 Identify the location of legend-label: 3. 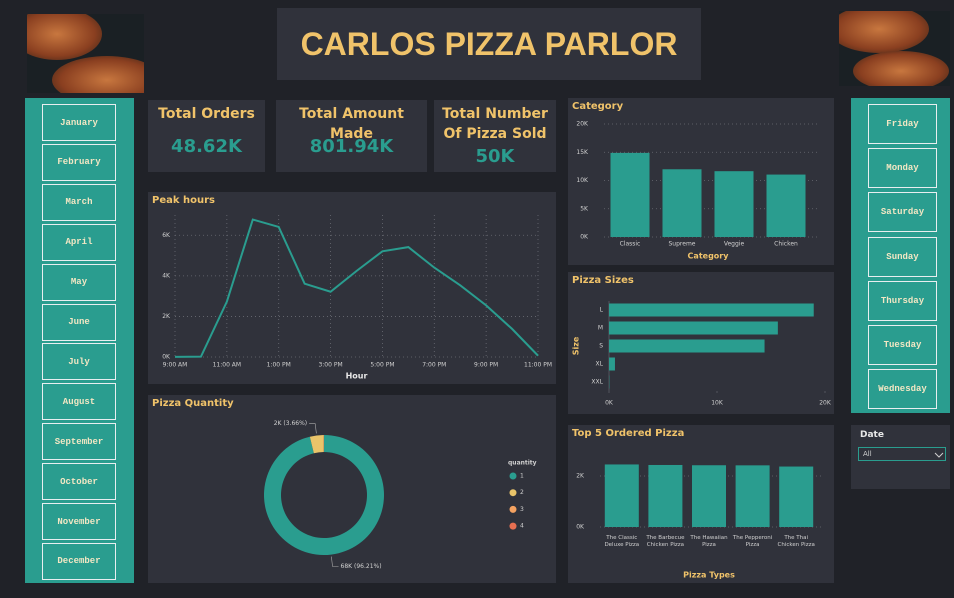
(522, 509).